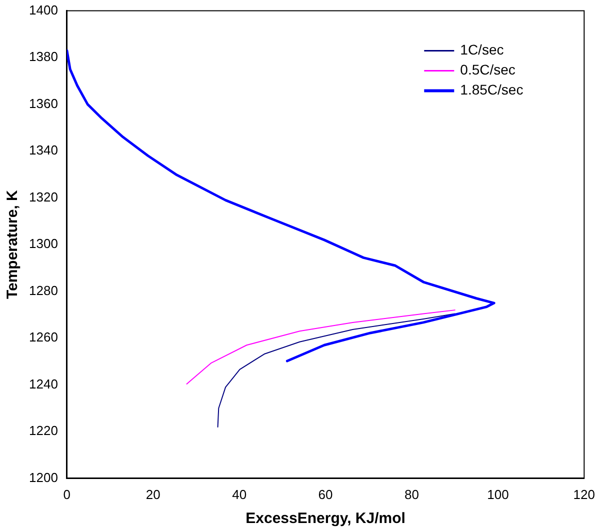  Describe the element at coordinates (43, 150) in the screenshot. I see `y-tick-label: 1340` at that location.